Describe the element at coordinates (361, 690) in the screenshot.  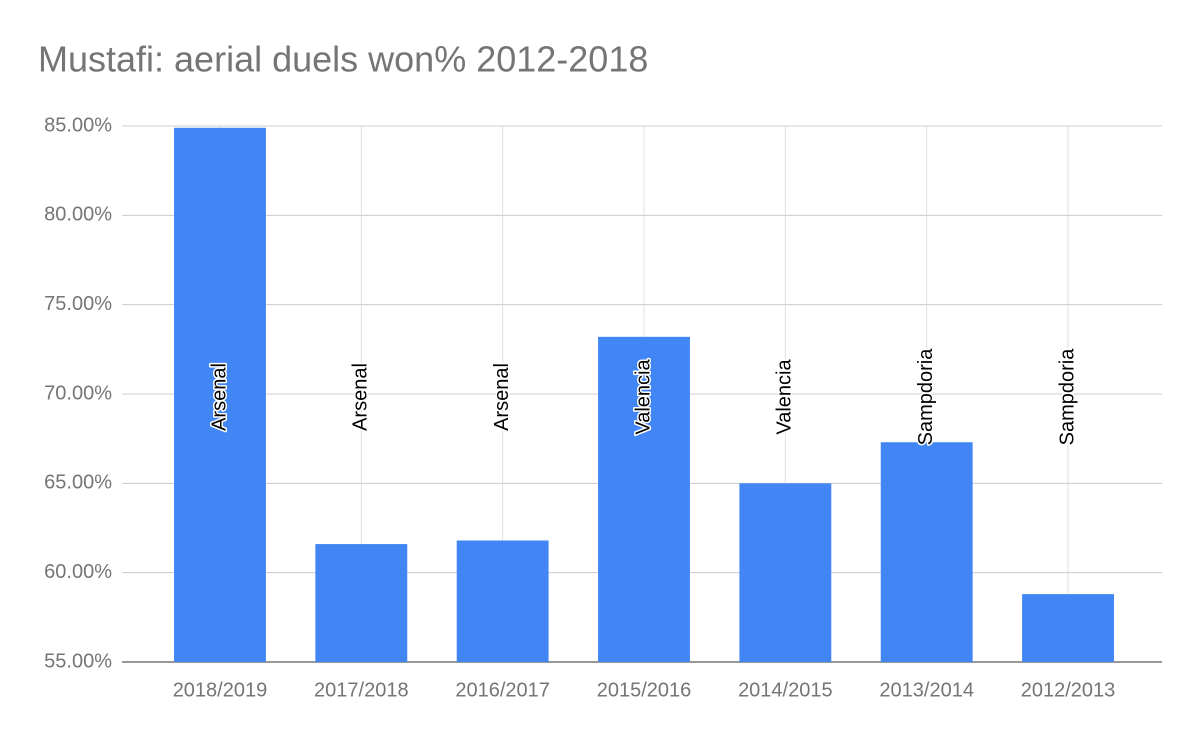
I see `x-tick-label: 2017/2018` at that location.